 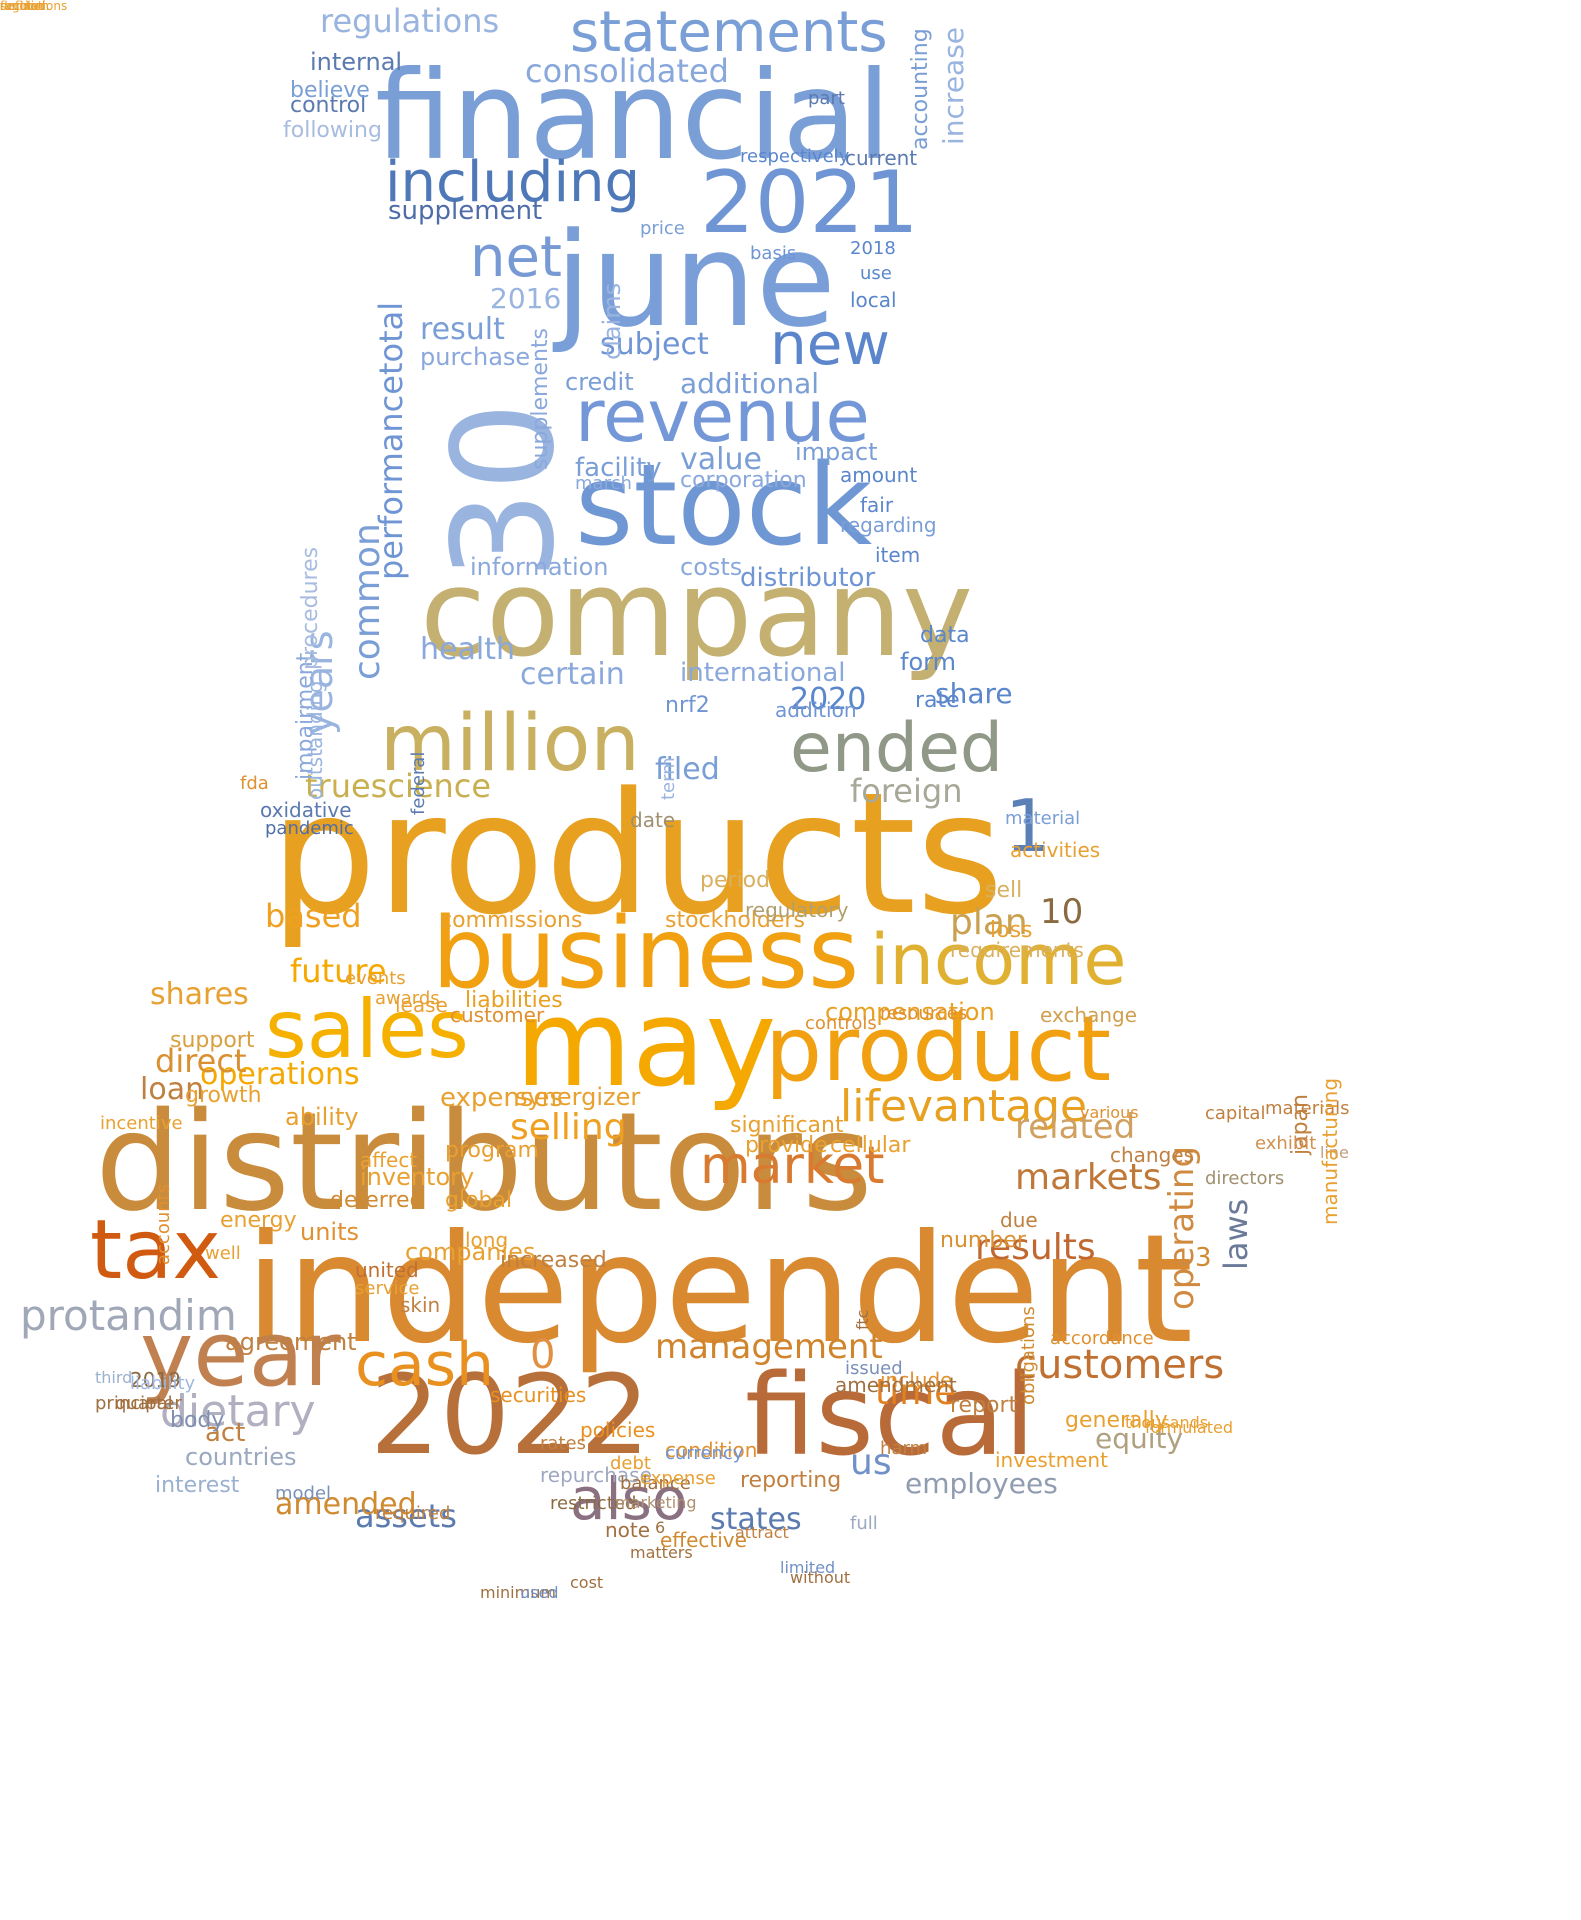 What do you see at coordinates (563, 1443) in the screenshot?
I see `cloud-word: rates` at bounding box center [563, 1443].